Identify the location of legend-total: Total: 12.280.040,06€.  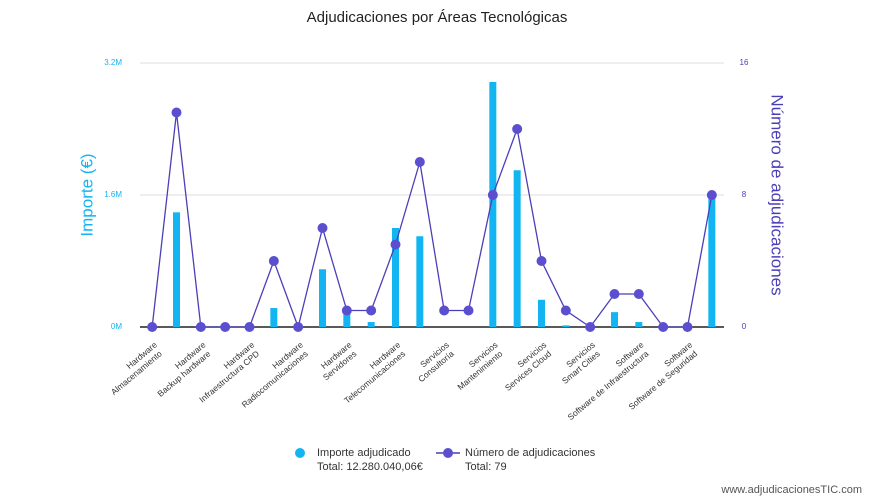
(370, 467).